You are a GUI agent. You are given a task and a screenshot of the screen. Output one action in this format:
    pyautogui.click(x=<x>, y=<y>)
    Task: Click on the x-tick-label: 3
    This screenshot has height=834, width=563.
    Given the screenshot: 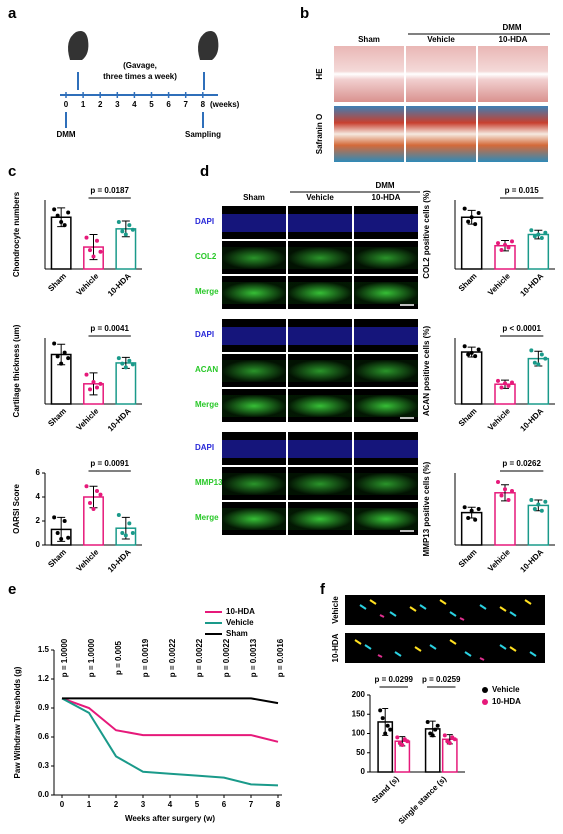 What is the action you would take?
    pyautogui.click(x=143, y=804)
    